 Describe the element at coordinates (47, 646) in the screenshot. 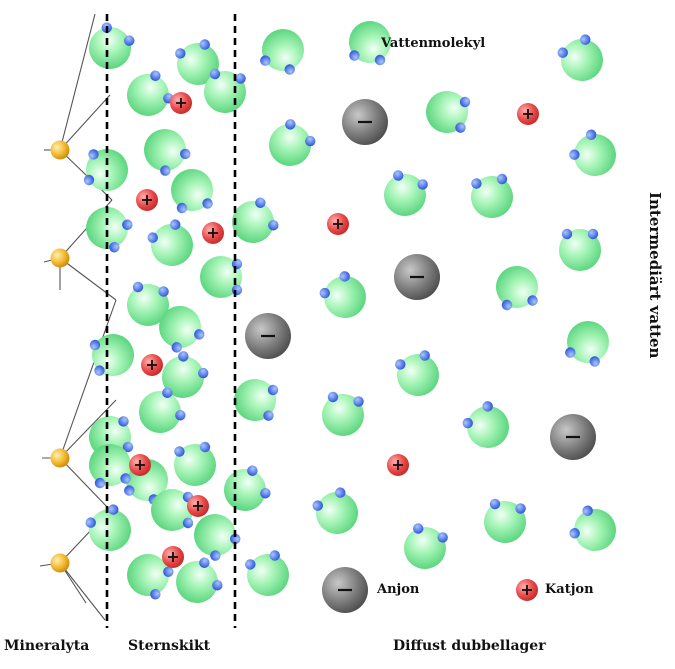

I see `mineral-surface-label: Mineralyta` at that location.